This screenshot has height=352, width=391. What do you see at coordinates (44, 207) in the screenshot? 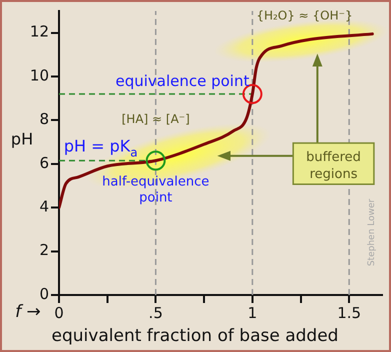
I see `y-tick-label: 4` at bounding box center [44, 207].